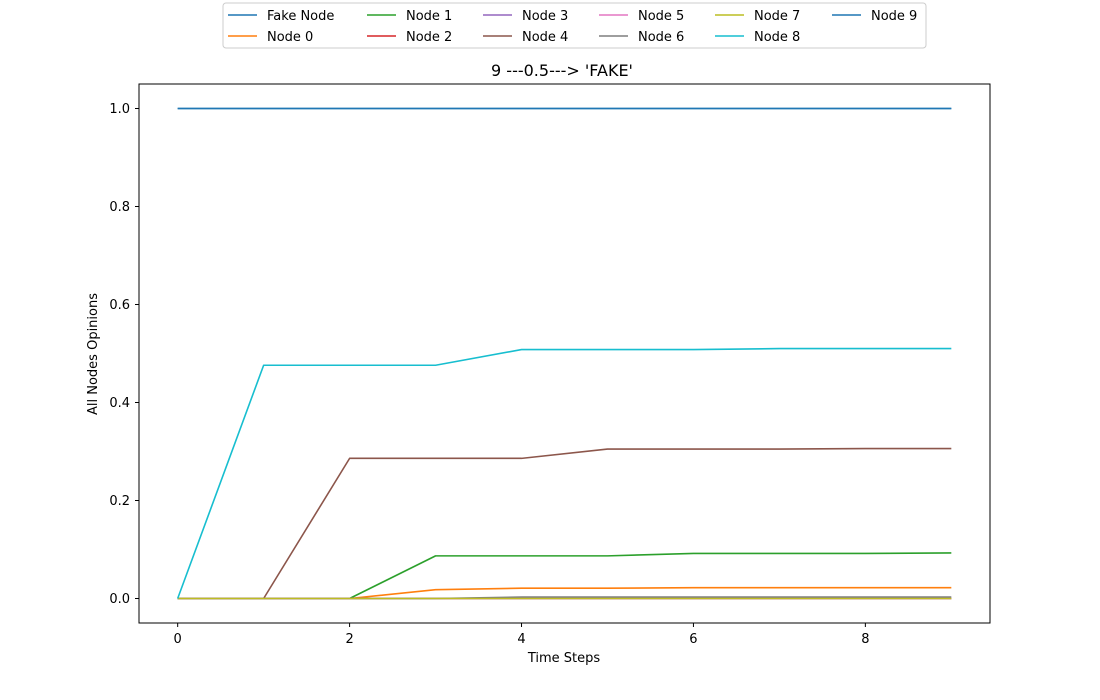 The height and width of the screenshot is (700, 1100). Describe the element at coordinates (661, 16) in the screenshot. I see `legend-label: Node 5` at that location.